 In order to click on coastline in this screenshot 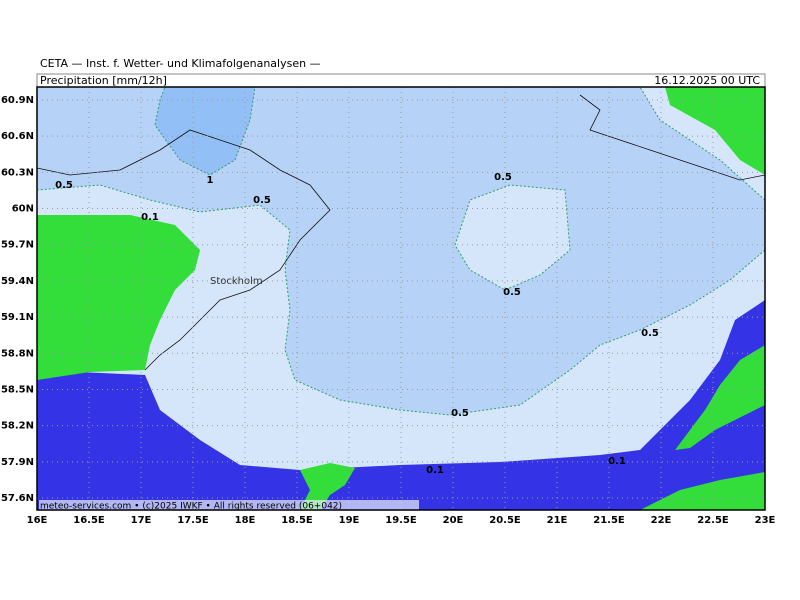, I will do `click(183, 250)`.